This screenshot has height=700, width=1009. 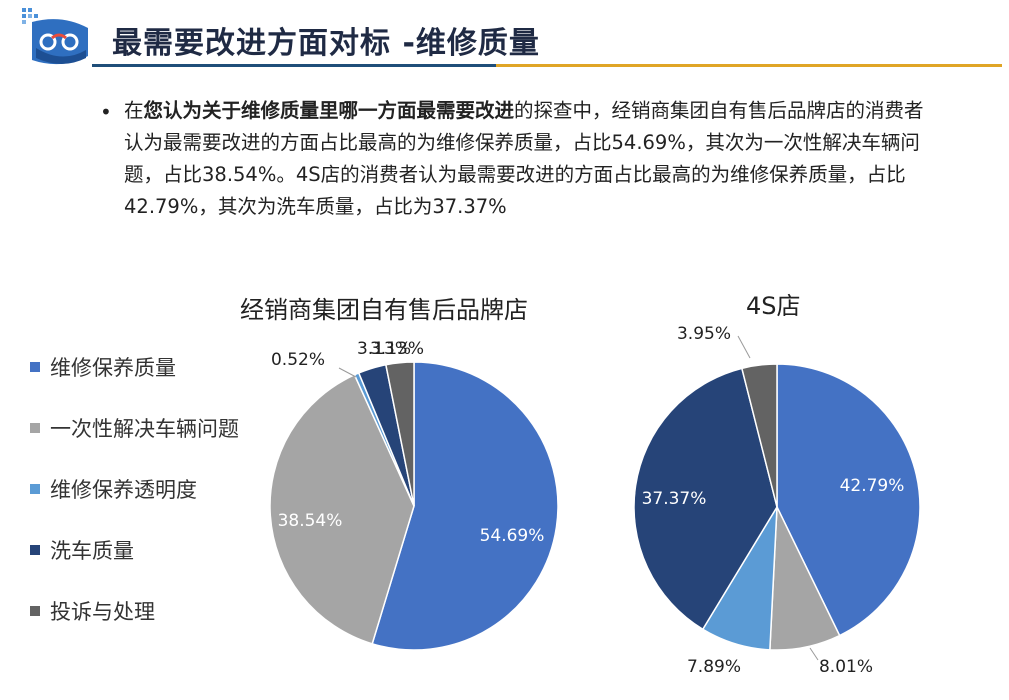 I want to click on data-label-dealer-0: 54.69%, so click(x=512, y=536).